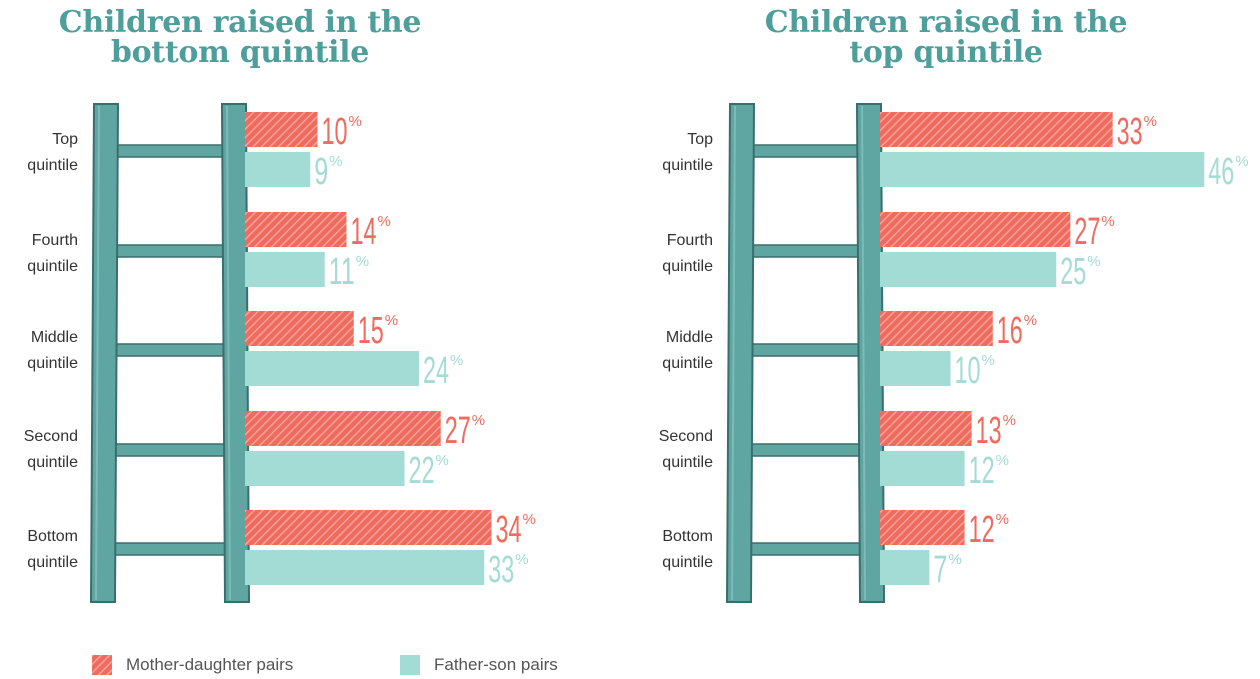 The width and height of the screenshot is (1260, 679). I want to click on data-label-father-son: 24, so click(436, 371).